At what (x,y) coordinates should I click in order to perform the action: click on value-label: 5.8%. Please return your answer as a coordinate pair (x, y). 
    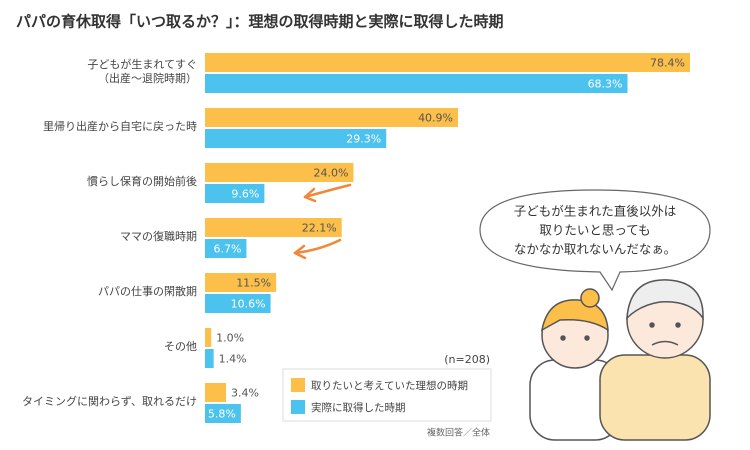
    Looking at the image, I should click on (222, 414).